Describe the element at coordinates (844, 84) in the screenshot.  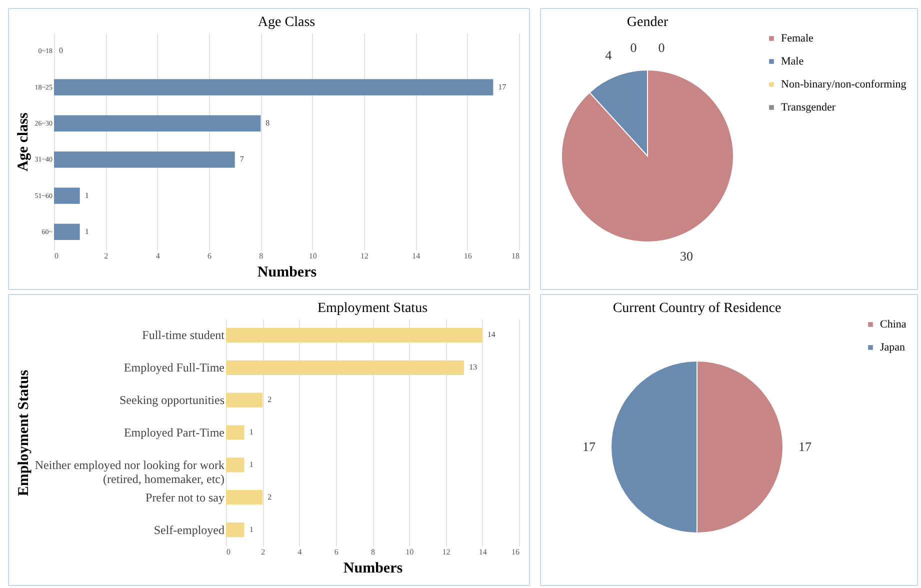
I see `legend-label: Non-binary/non-conforming` at that location.